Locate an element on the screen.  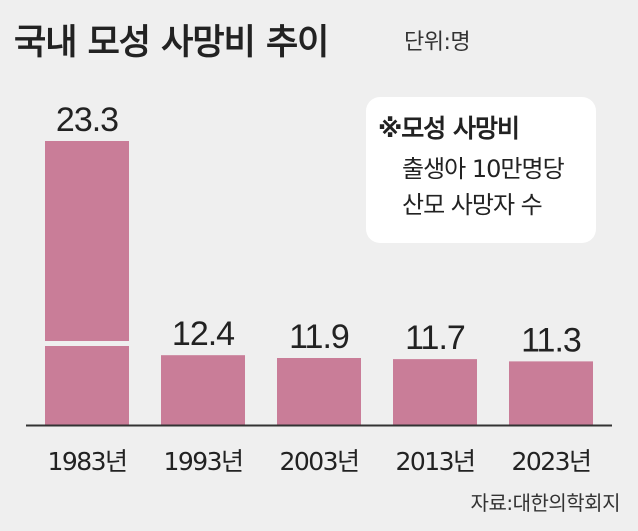
note-line-1: 출생아 10만명당 is located at coordinates (483, 169).